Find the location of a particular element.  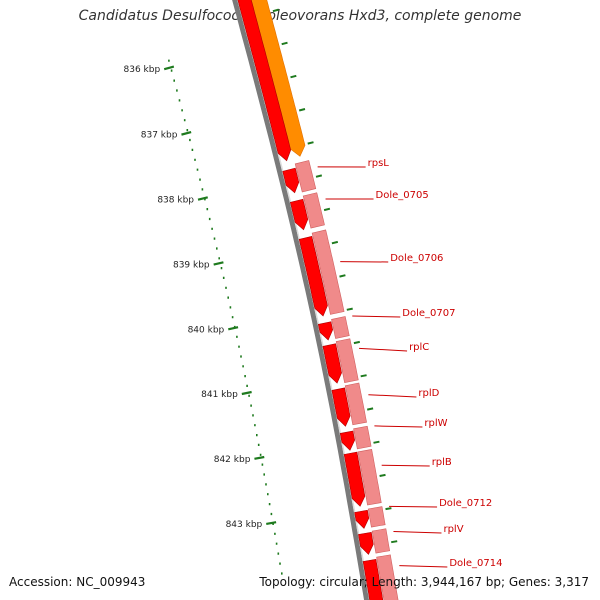

tick-label: 840 kbp is located at coordinates (206, 330).